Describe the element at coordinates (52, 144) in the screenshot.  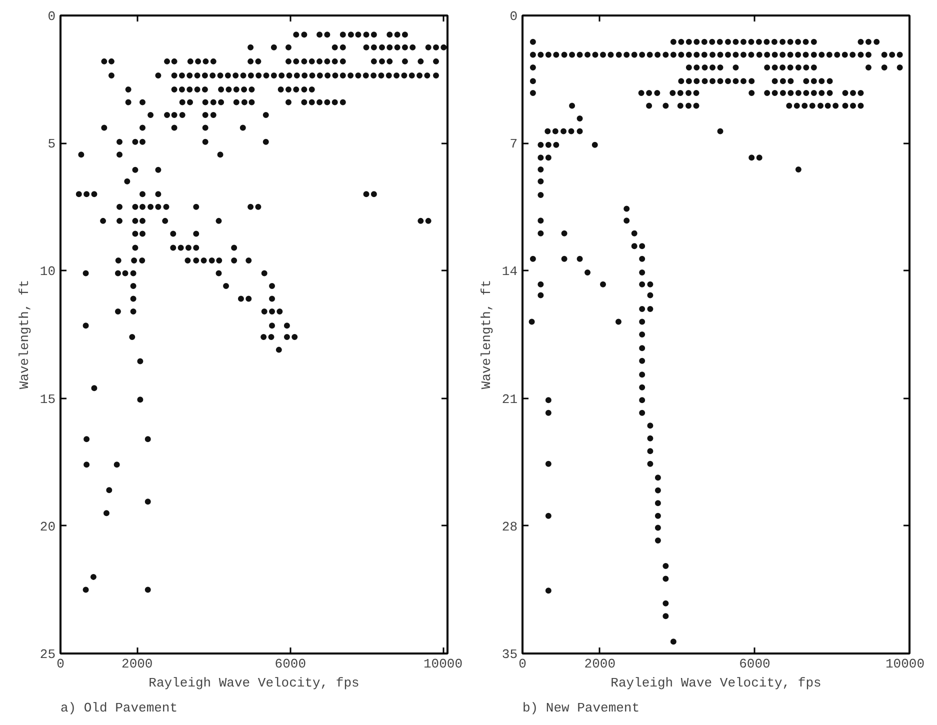
I see `y-tick-label: 5` at that location.